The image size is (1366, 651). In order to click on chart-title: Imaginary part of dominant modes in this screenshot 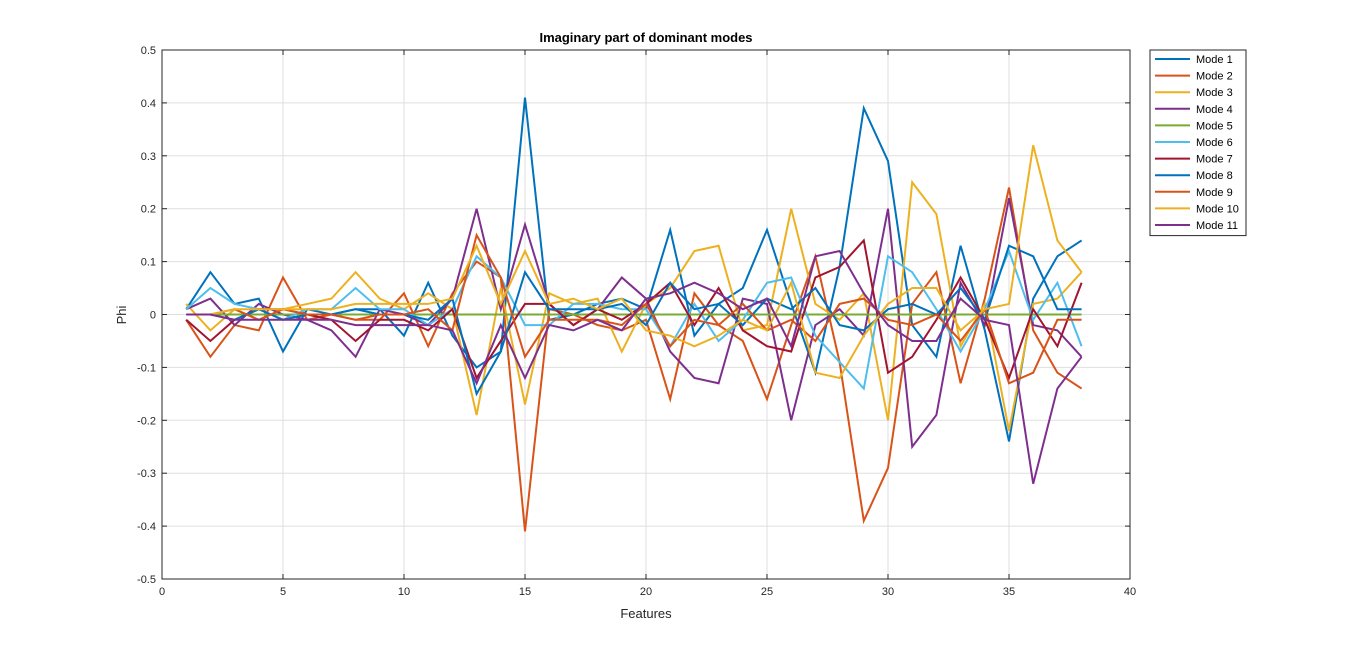, I will do `click(645, 37)`.